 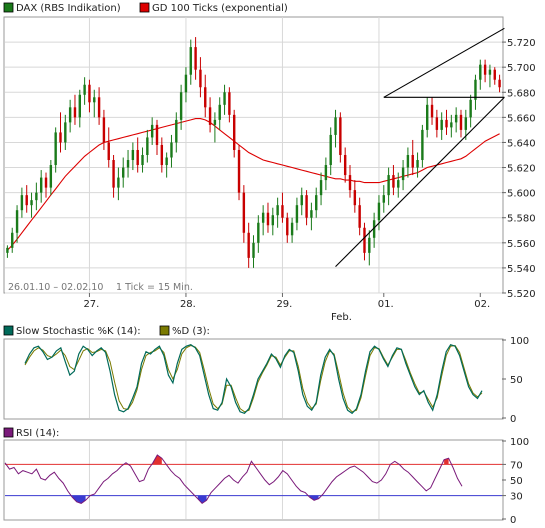 I want to click on stoch-legend-swatch-k, so click(x=8, y=330).